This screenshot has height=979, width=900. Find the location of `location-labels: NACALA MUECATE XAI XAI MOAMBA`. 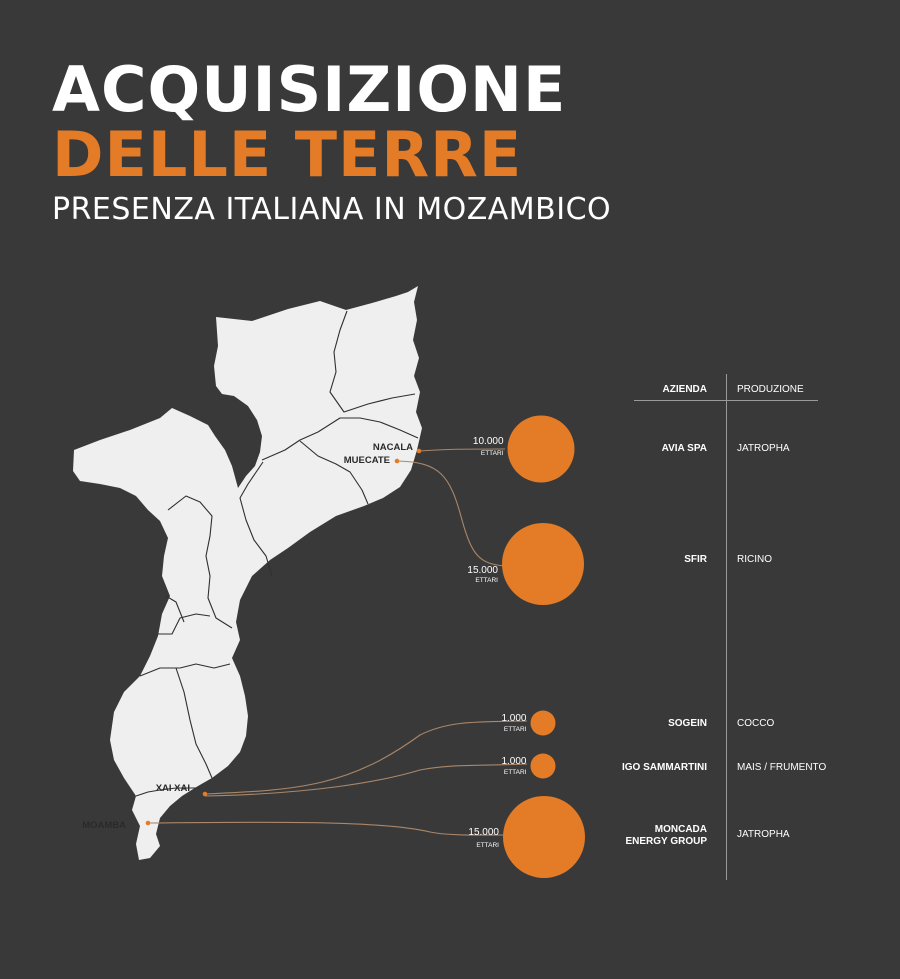

location-labels: NACALA MUECATE XAI XAI MOAMBA is located at coordinates (247, 636).